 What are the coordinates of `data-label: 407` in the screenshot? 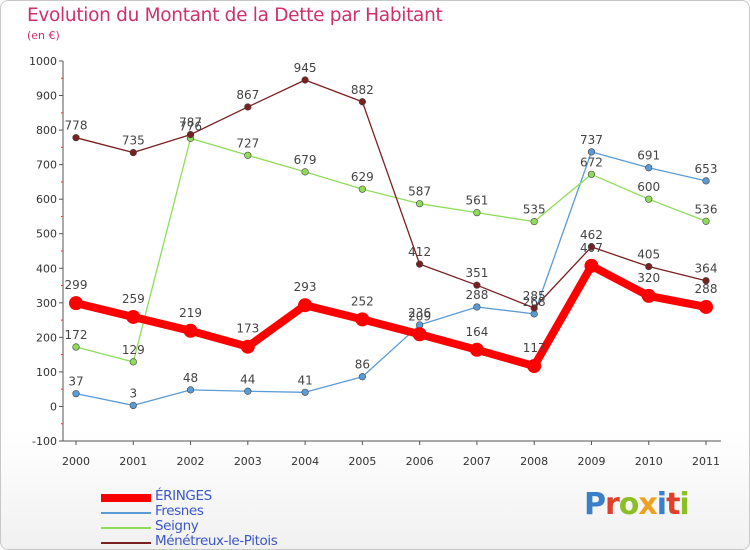 It's located at (591, 248).